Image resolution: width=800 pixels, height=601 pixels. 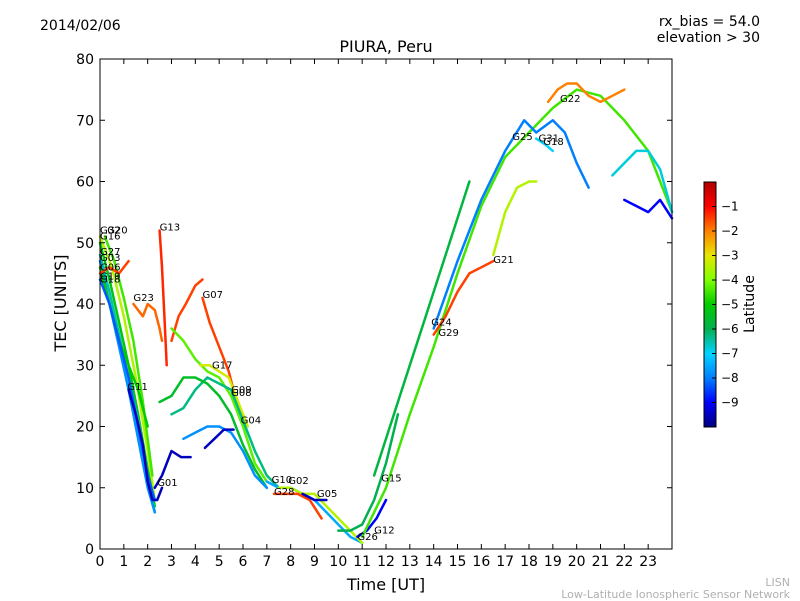 I want to click on x-tick-label: 6, so click(x=243, y=562).